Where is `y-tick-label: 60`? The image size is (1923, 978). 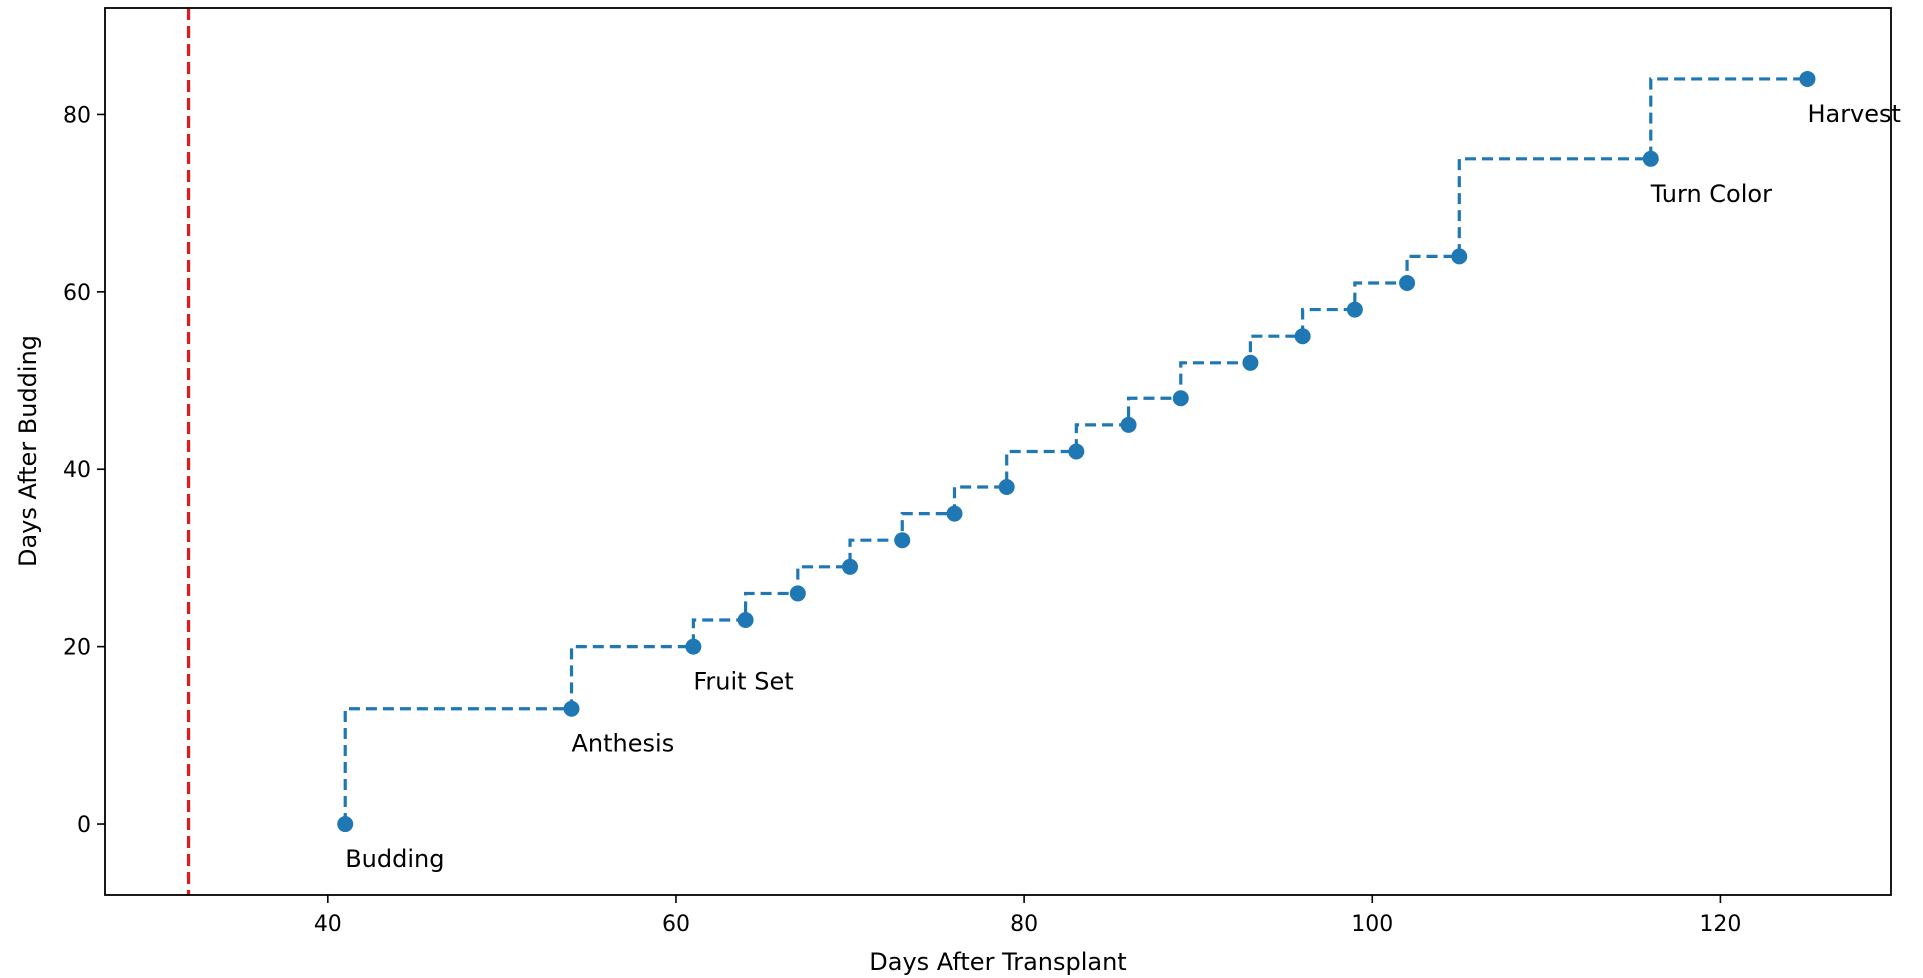 y-tick-label: 60 is located at coordinates (77, 293).